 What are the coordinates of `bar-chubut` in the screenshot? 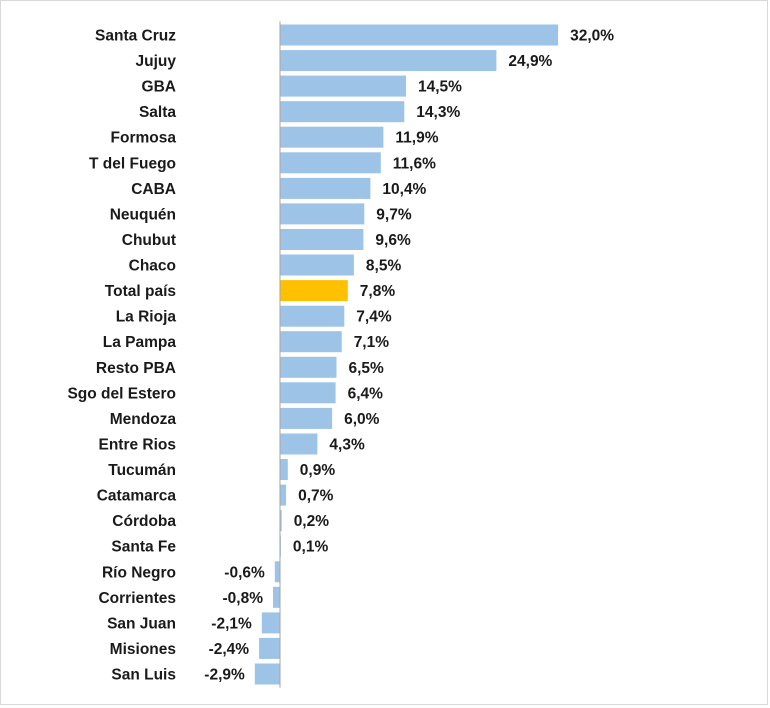 It's located at (322, 239).